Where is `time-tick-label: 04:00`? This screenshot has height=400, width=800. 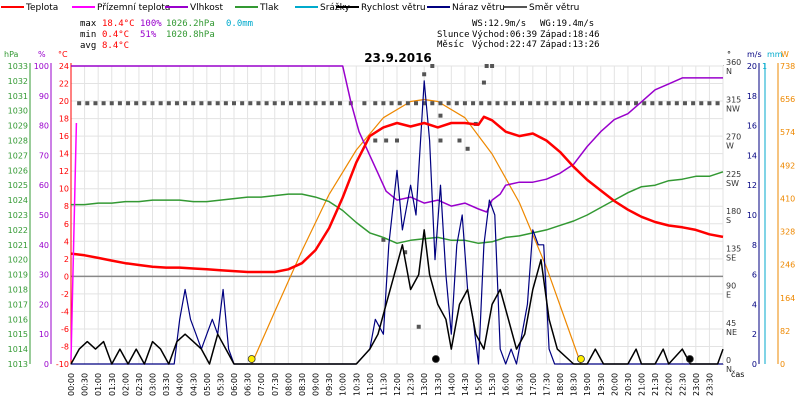 time-tick-label: 04:00 is located at coordinates (180, 384).